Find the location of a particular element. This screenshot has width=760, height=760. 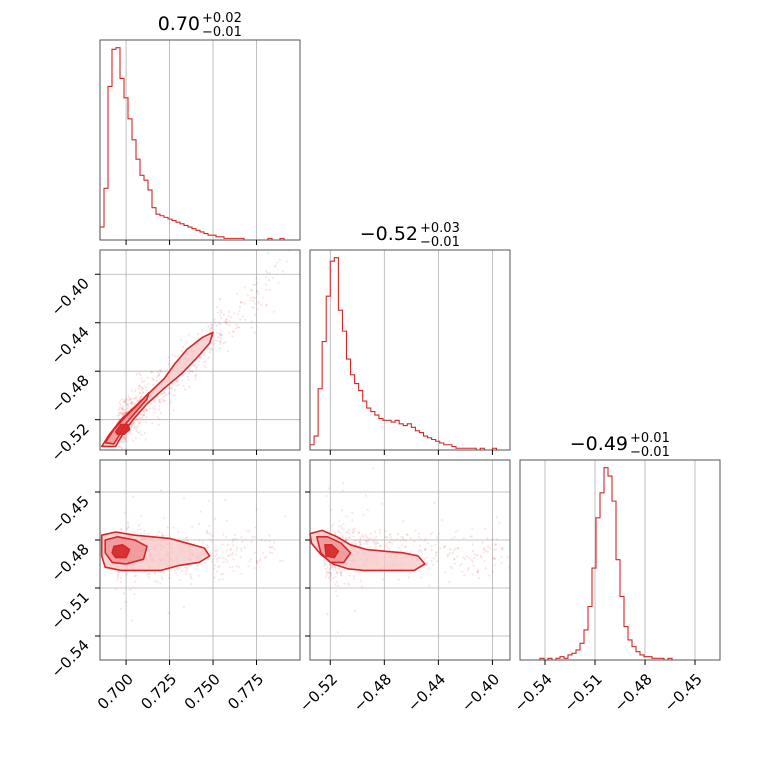

title-param-1: −0.52 is located at coordinates (389, 234).